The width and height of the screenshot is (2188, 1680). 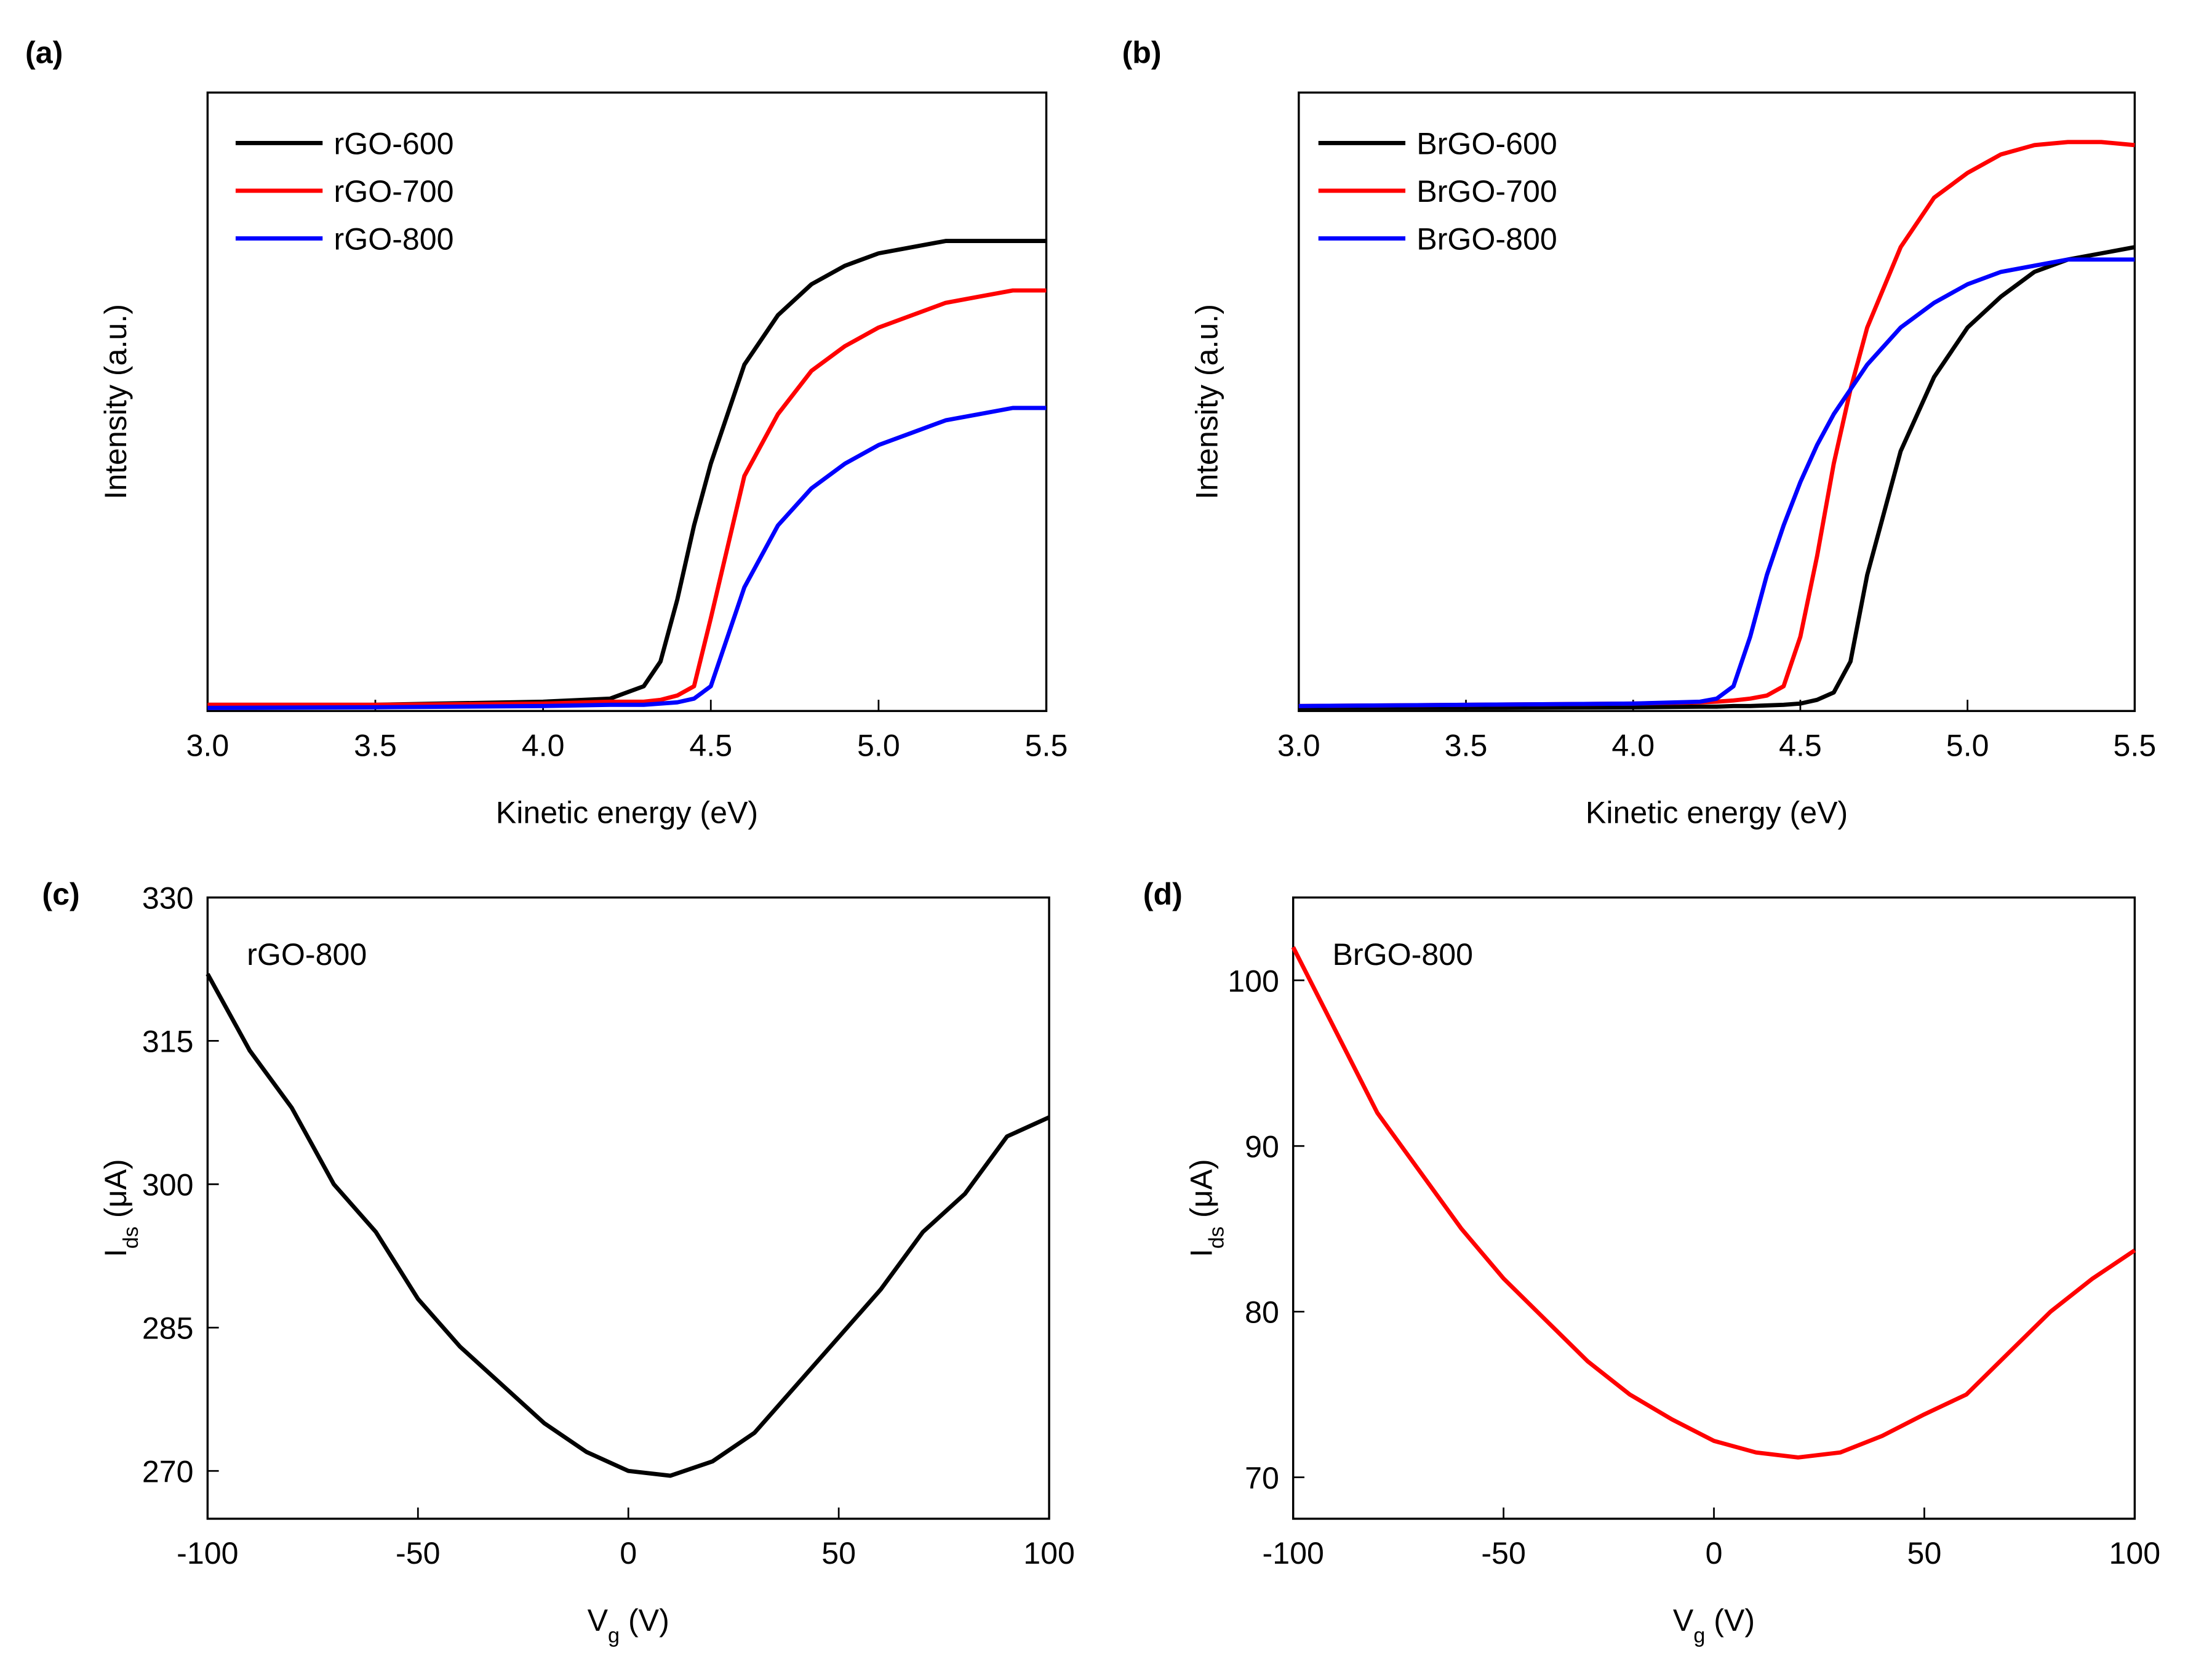 I want to click on y-tick-label: 330, so click(x=168, y=898).